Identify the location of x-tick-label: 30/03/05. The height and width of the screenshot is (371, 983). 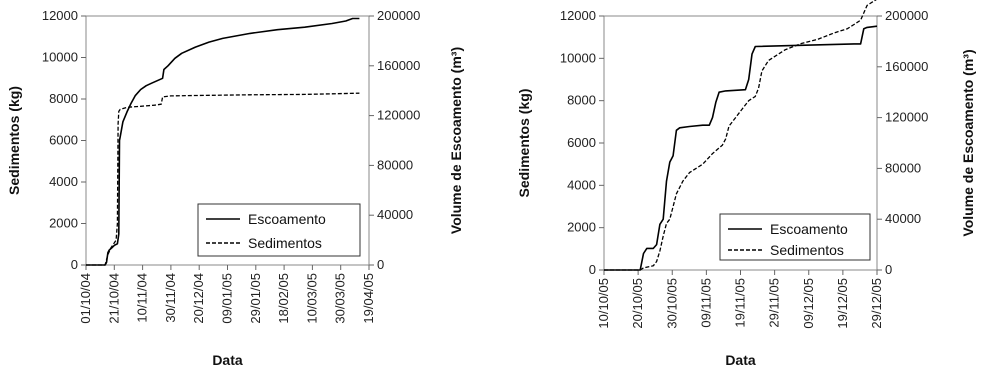
(340, 298).